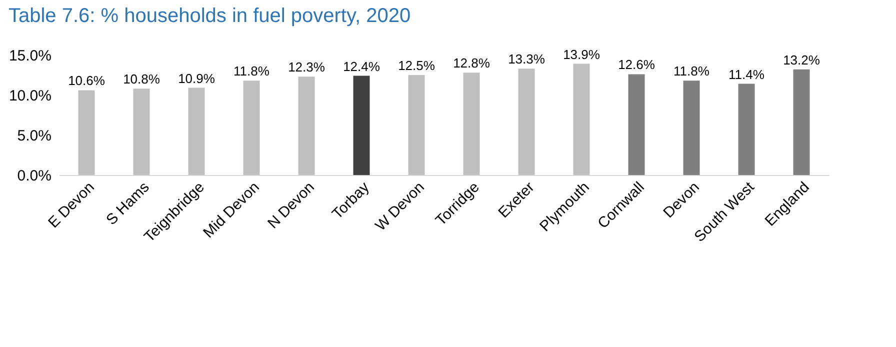 Image resolution: width=896 pixels, height=347 pixels. Describe the element at coordinates (801, 60) in the screenshot. I see `data-label: 13.2%` at that location.